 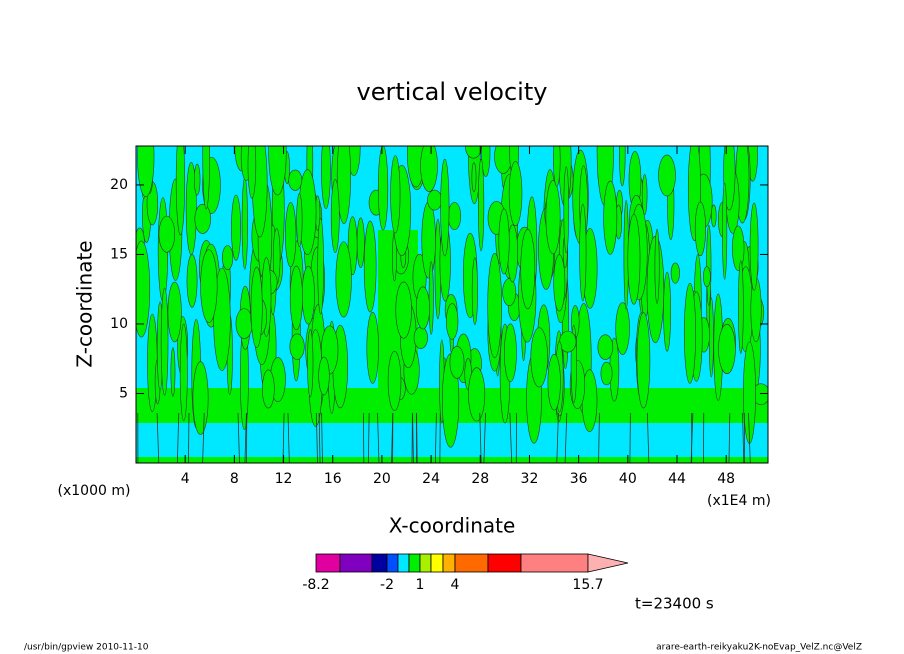 What do you see at coordinates (119, 324) in the screenshot?
I see `y-tick-label: 10` at bounding box center [119, 324].